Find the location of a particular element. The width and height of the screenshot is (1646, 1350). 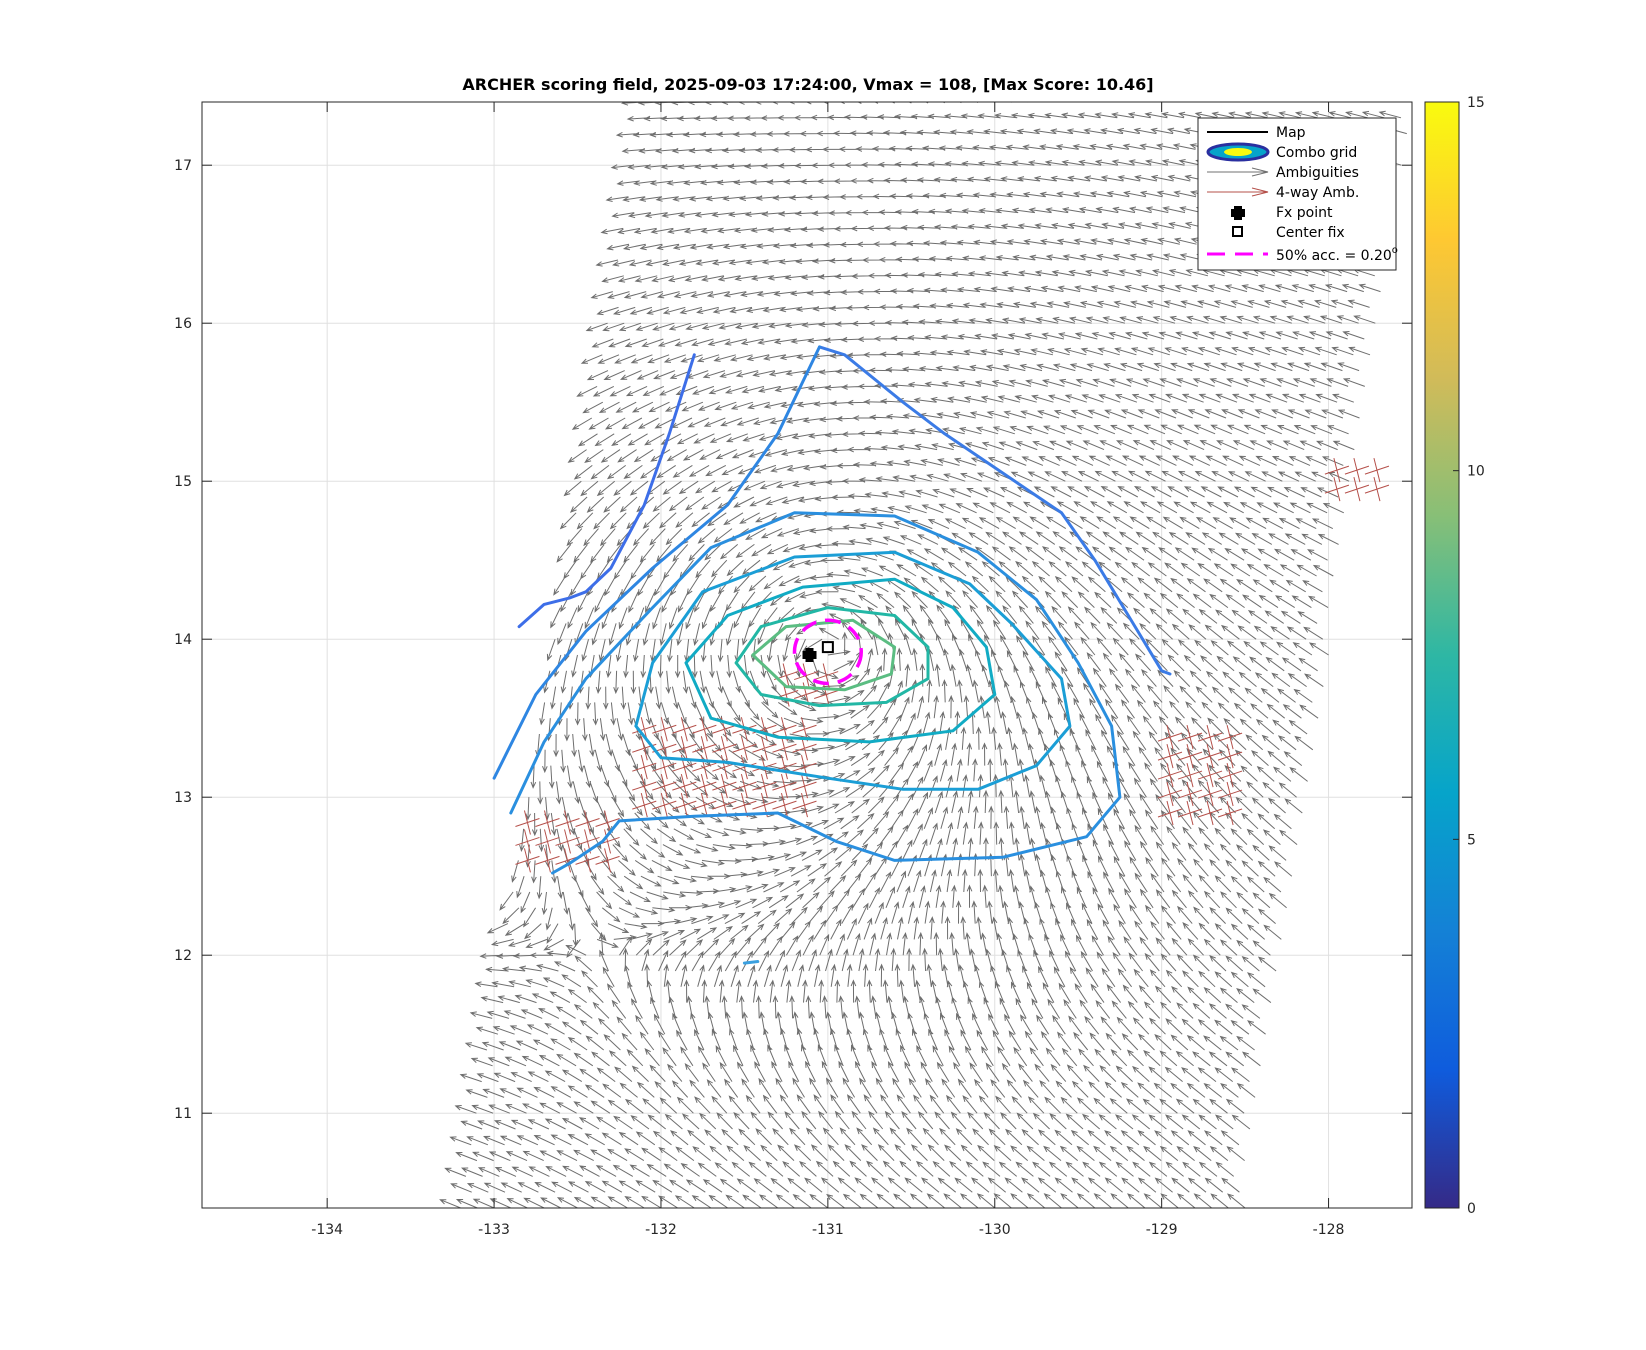

legend-label-accuracy: 50% acc. = 0.20o is located at coordinates (1337, 254).